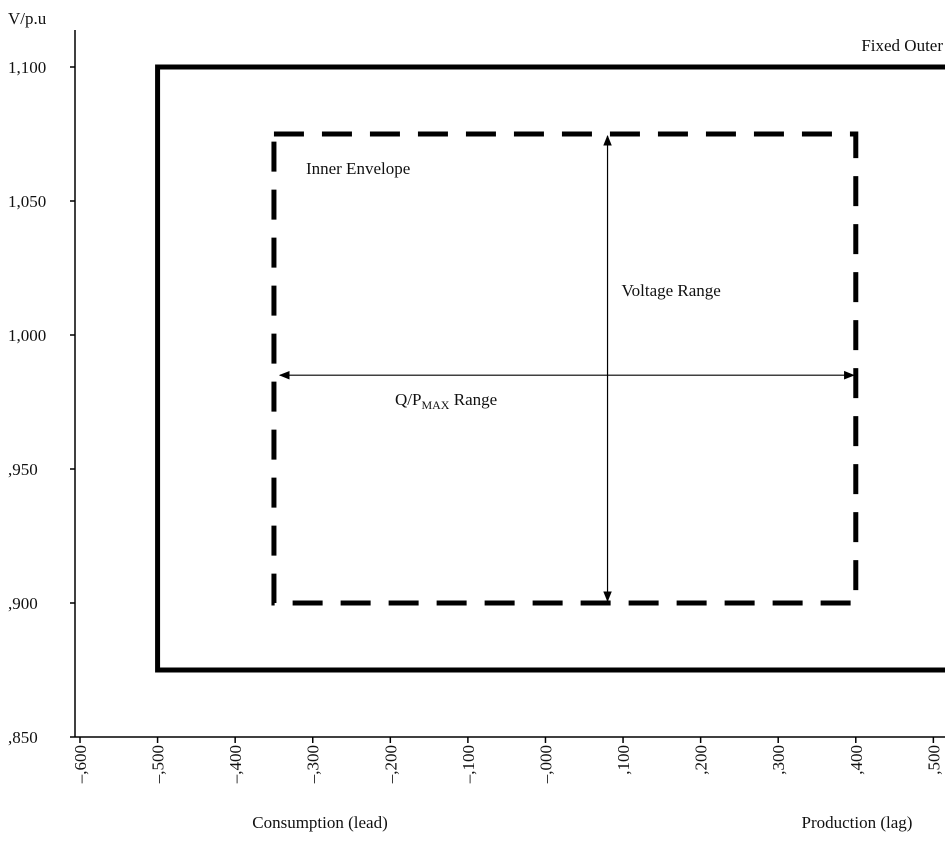 Image resolution: width=945 pixels, height=865 pixels. Describe the element at coordinates (23, 469) in the screenshot. I see `y-tick-label: ,950` at that location.